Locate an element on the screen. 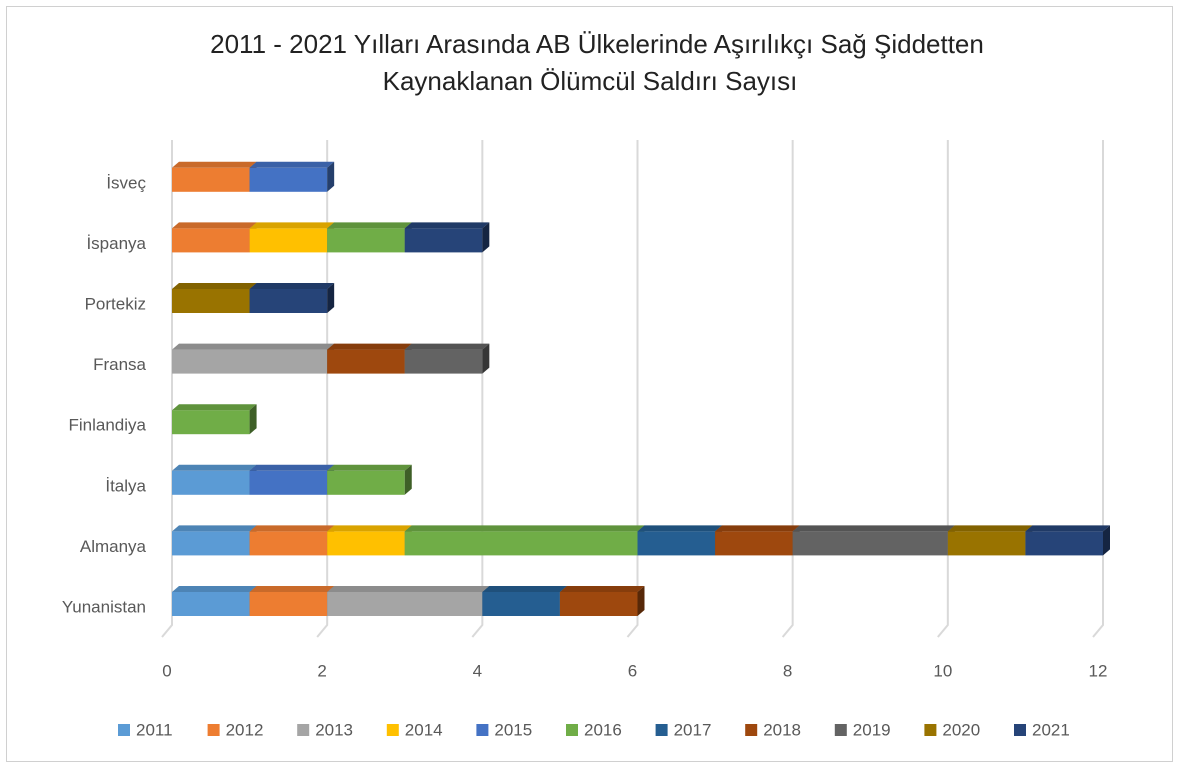  x-tick-label: 4 is located at coordinates (477, 670).